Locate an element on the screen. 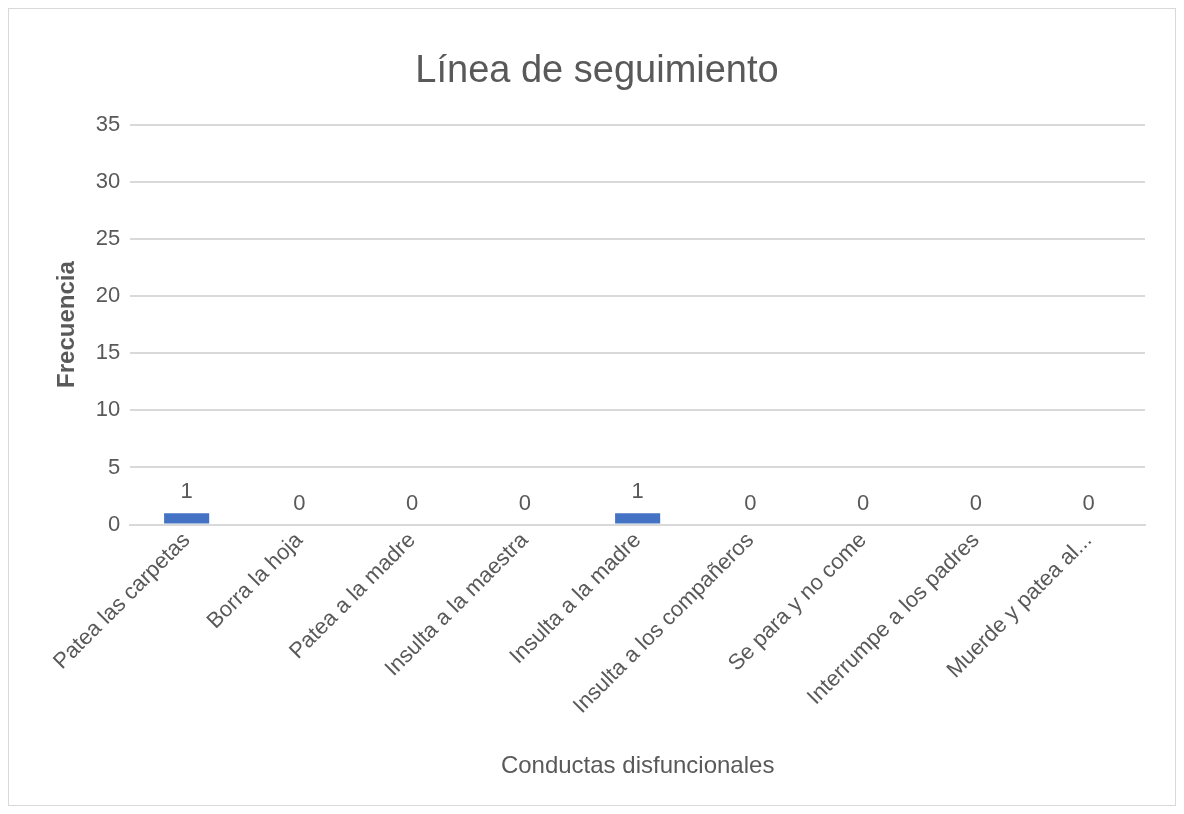 The image size is (1184, 814). y-tick-label: 35 is located at coordinates (108, 123).